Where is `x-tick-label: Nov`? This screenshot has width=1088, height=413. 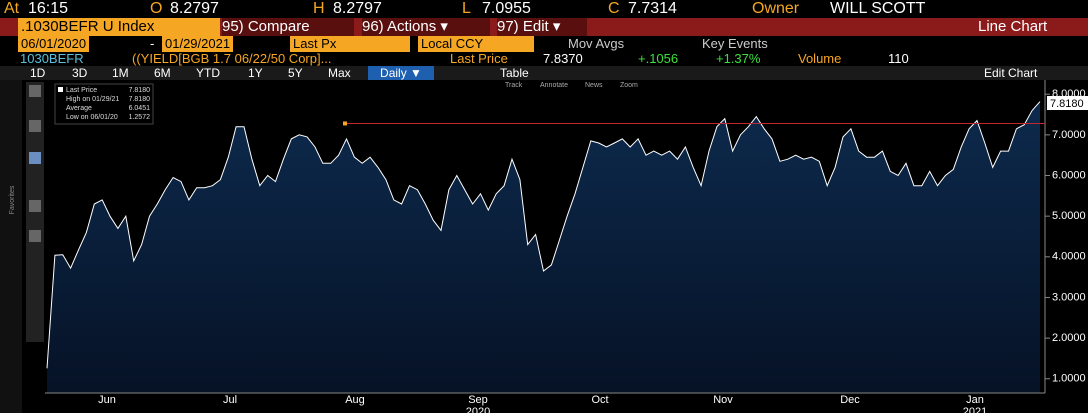 x-tick-label: Nov is located at coordinates (723, 400).